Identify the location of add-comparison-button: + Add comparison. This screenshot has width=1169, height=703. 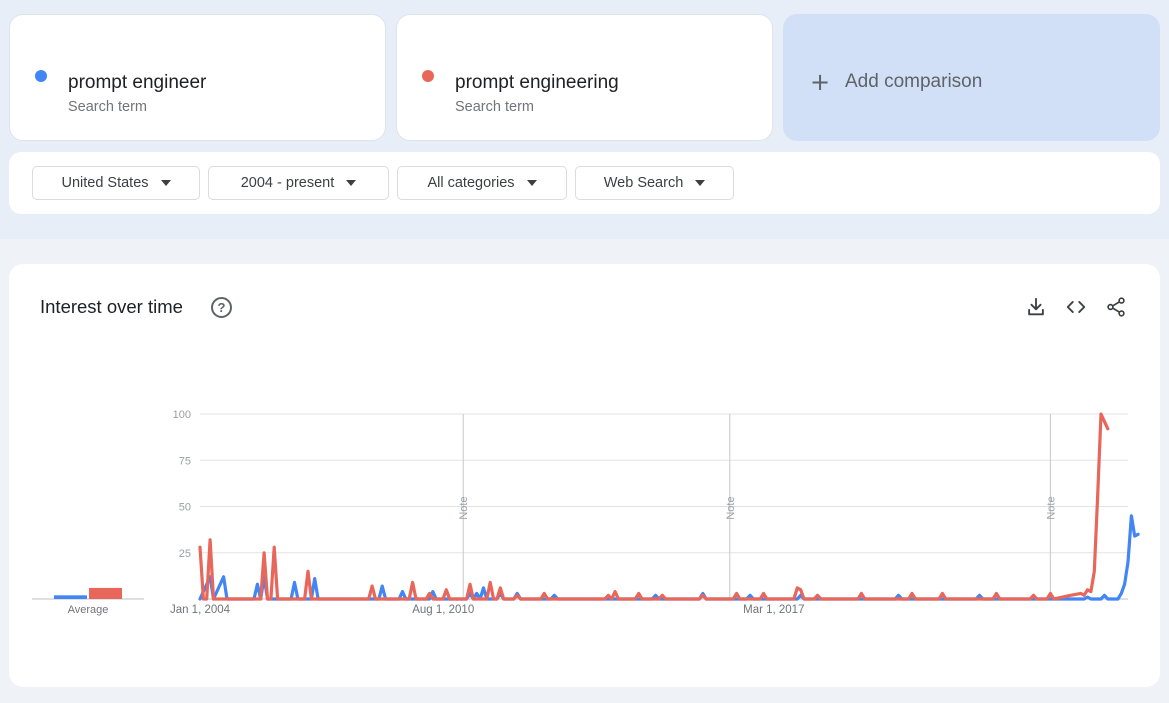
(971, 77).